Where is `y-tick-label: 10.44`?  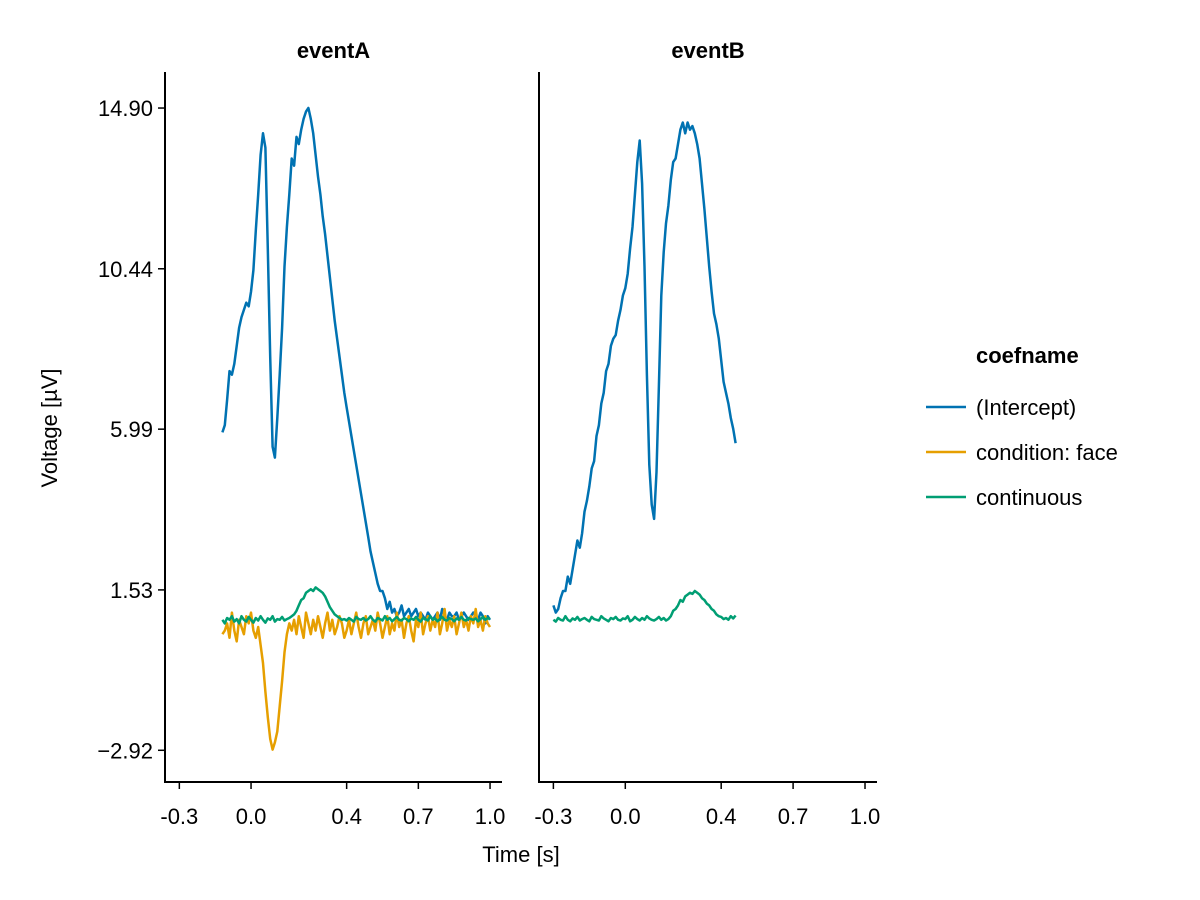
y-tick-label: 10.44 is located at coordinates (125, 269).